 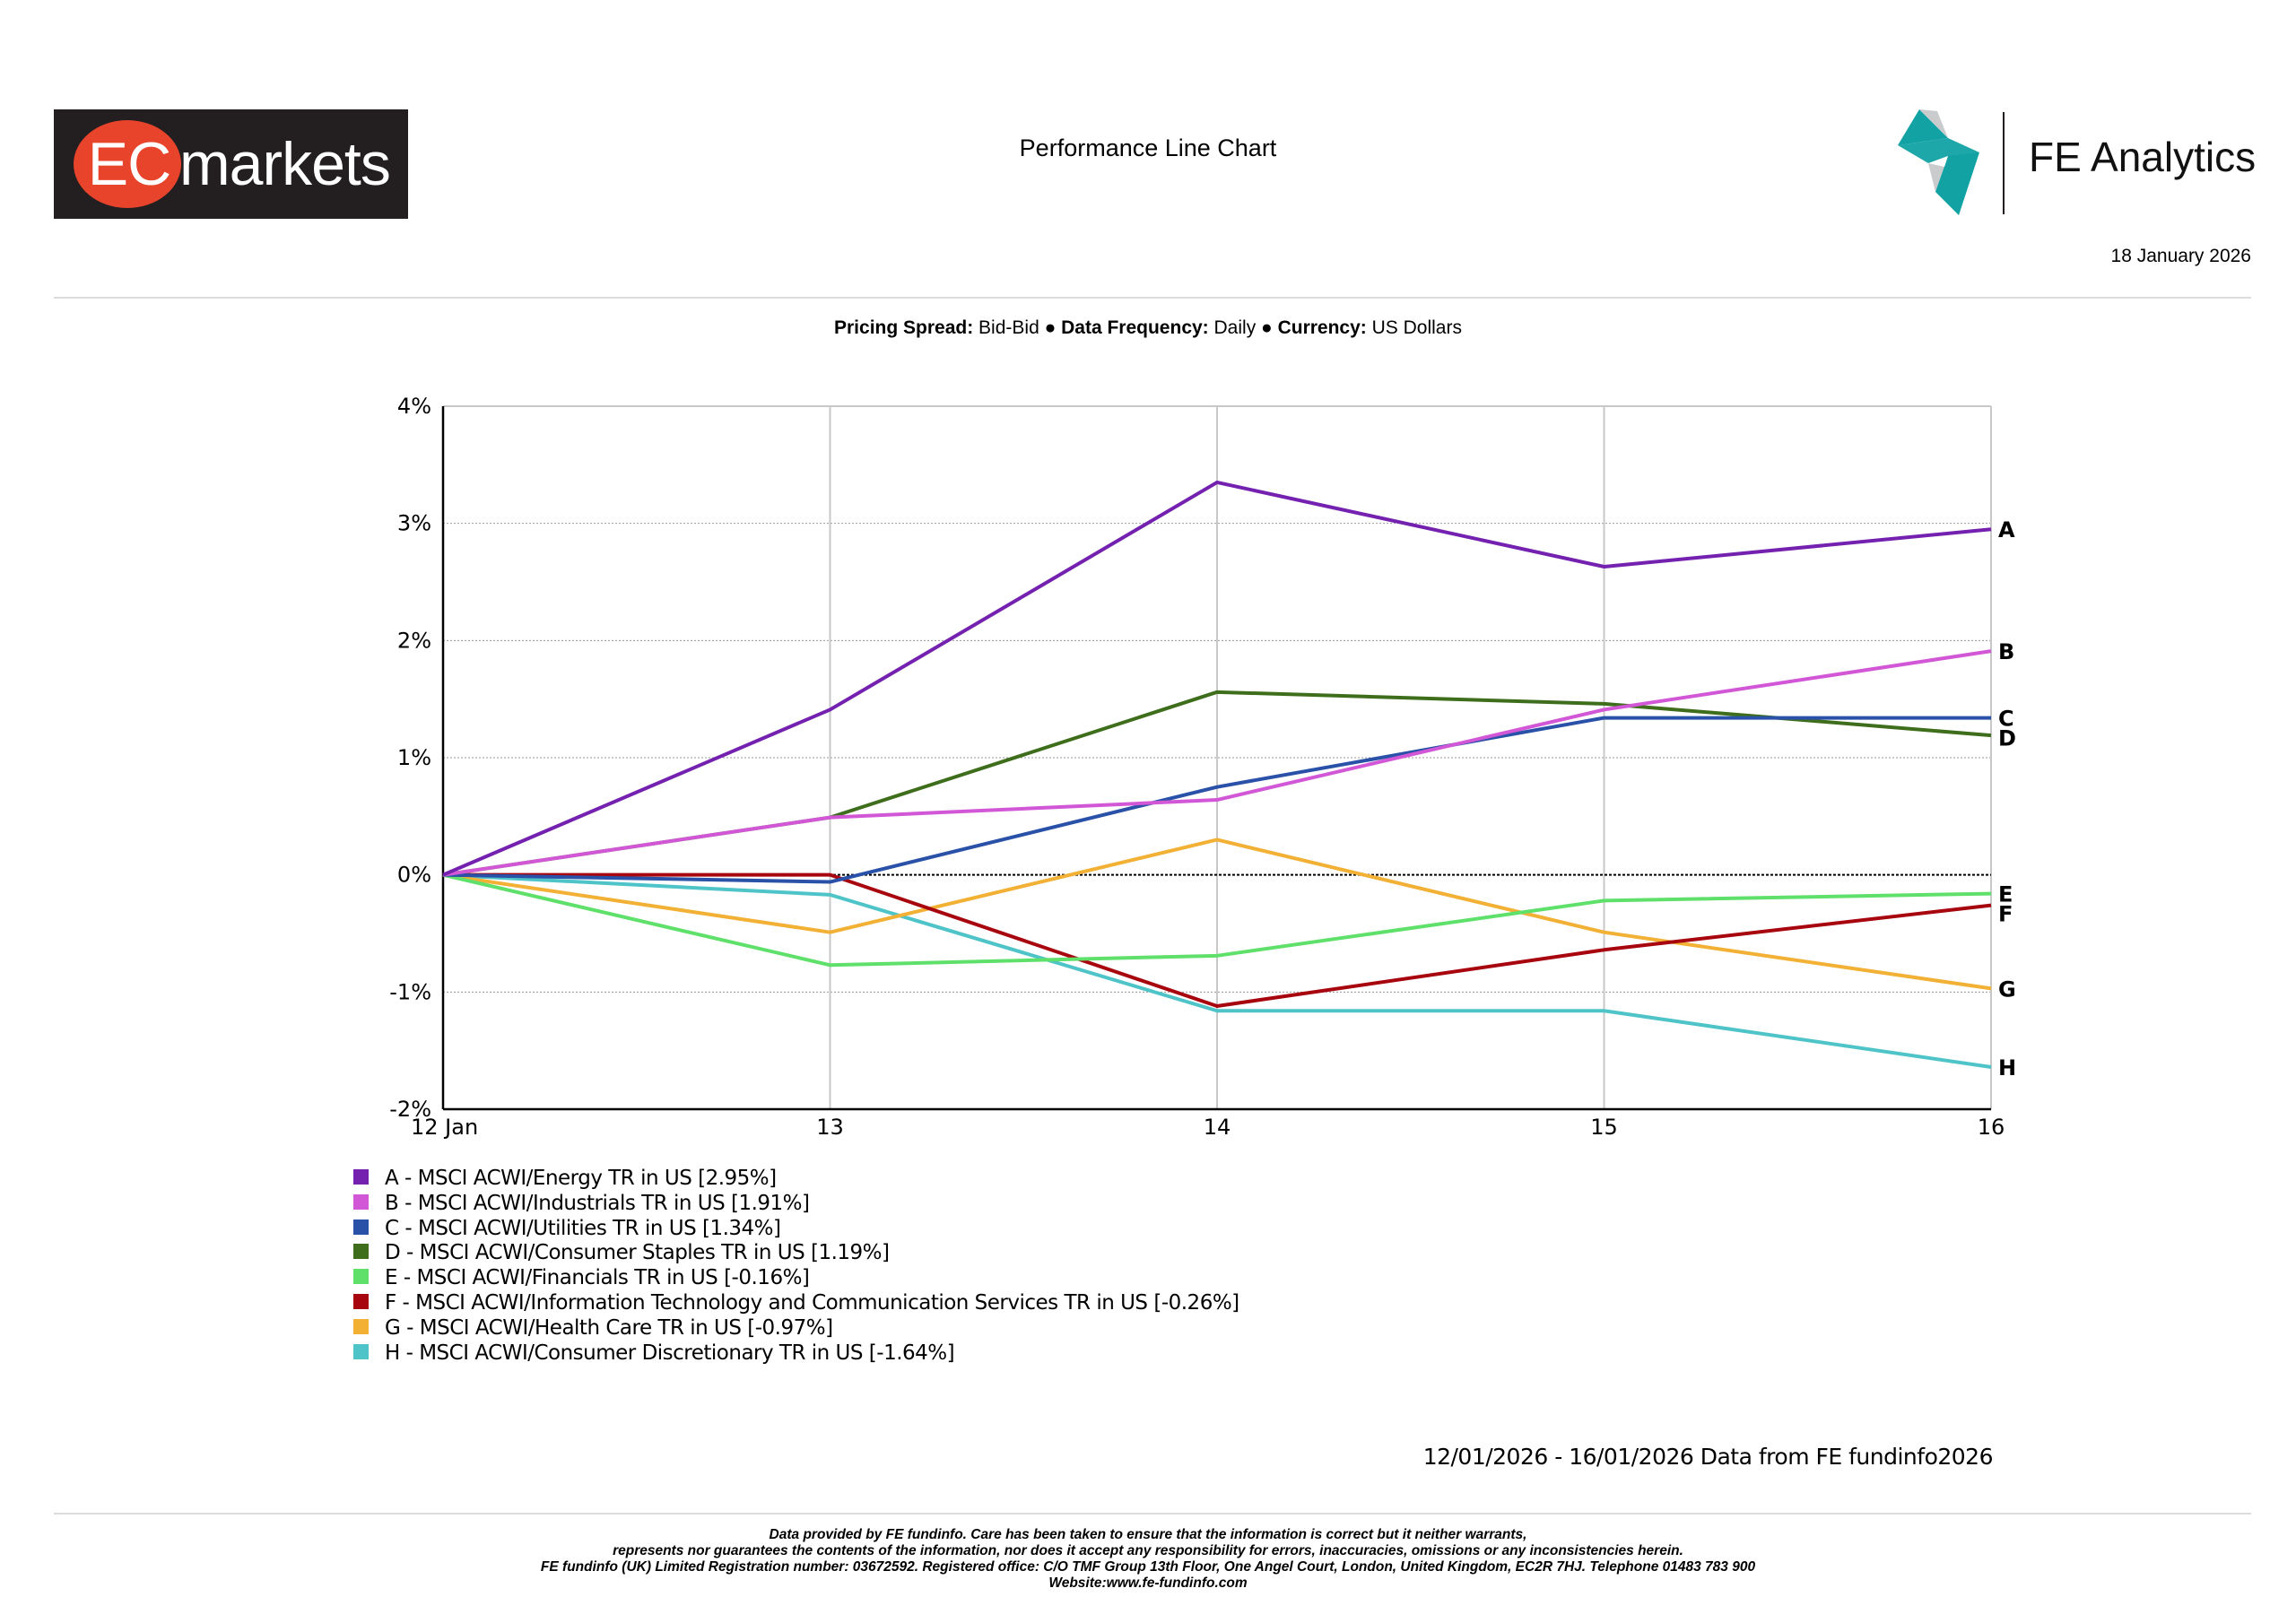 What do you see at coordinates (581, 1178) in the screenshot?
I see `legend-label: A - MSCI ACWI/Energy TR in US [2.95%]` at bounding box center [581, 1178].